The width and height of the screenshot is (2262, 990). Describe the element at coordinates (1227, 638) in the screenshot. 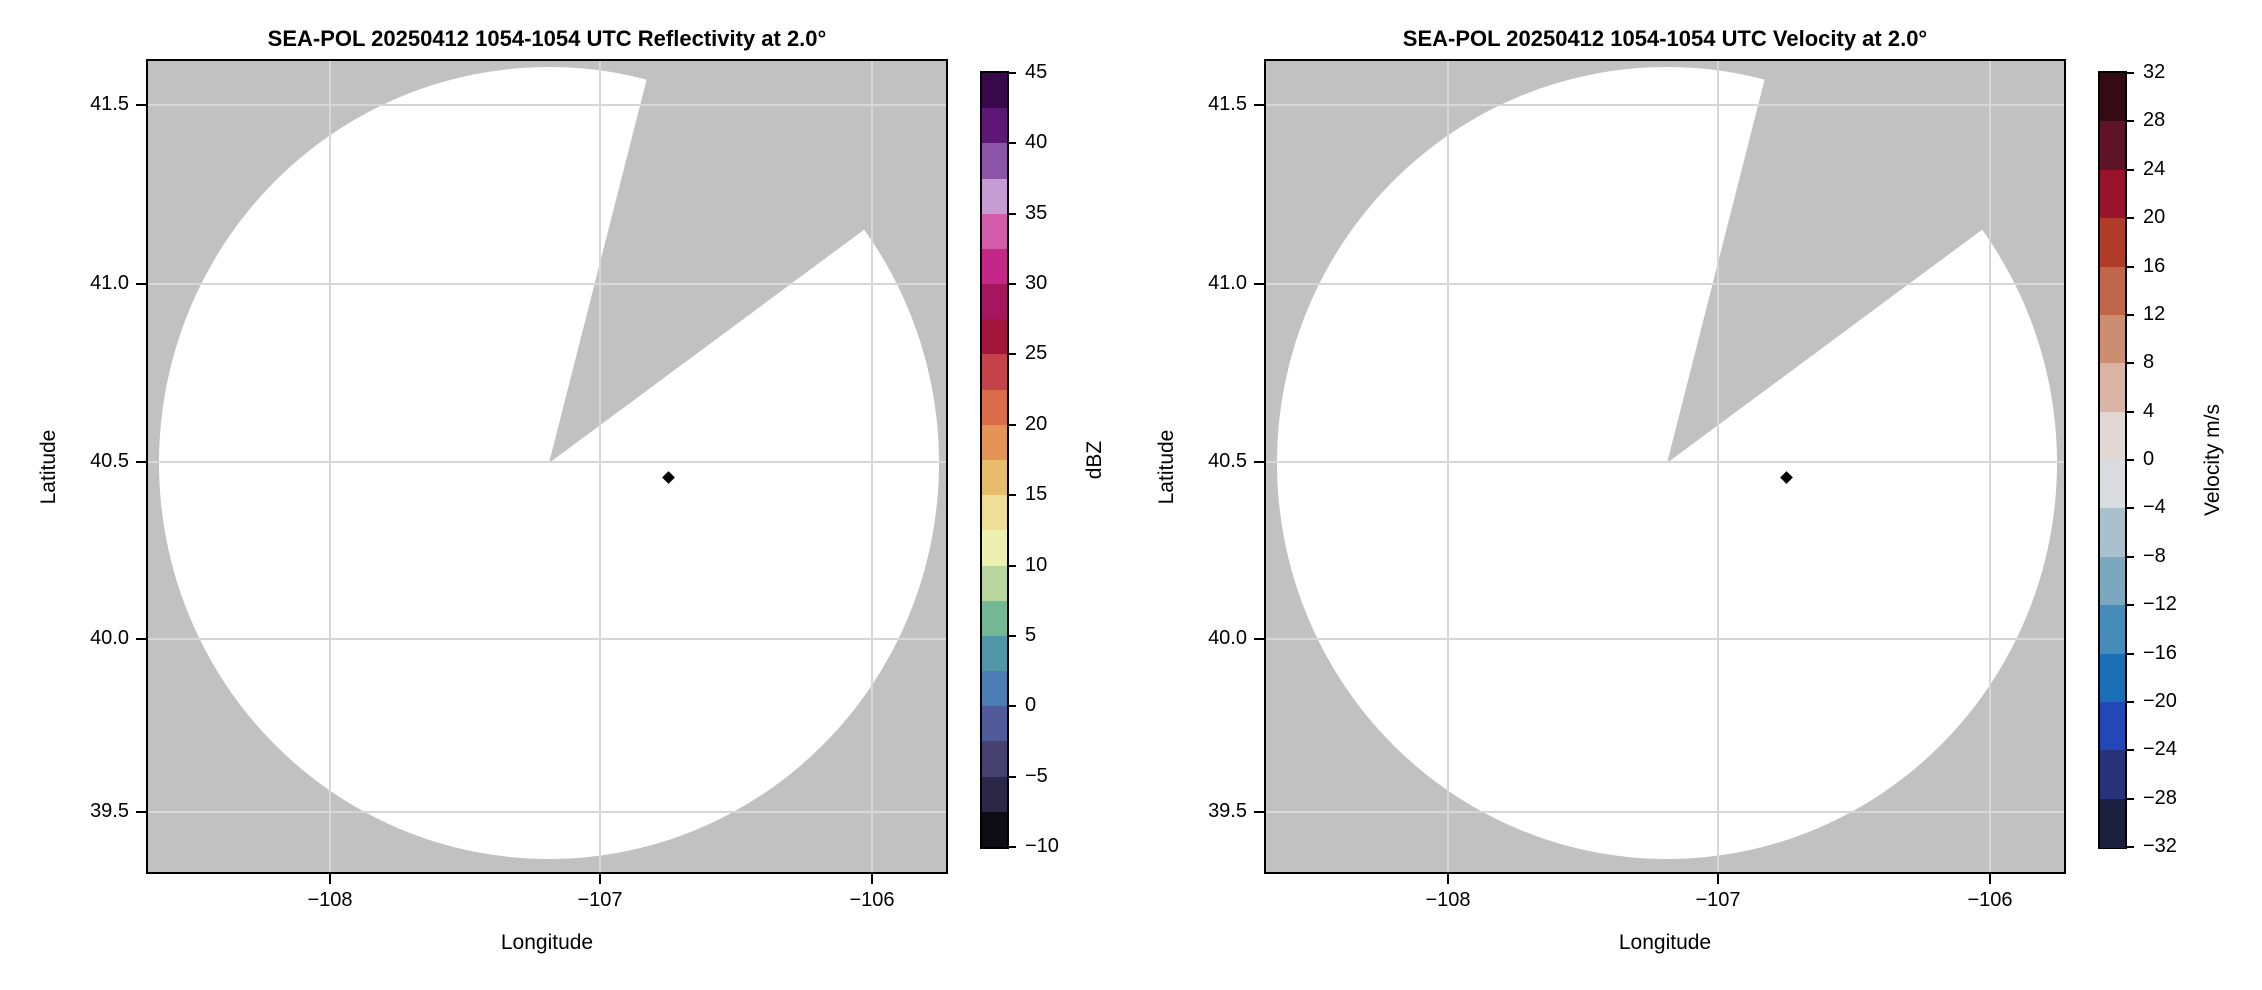

I see `y-tick-label: 40.0` at that location.